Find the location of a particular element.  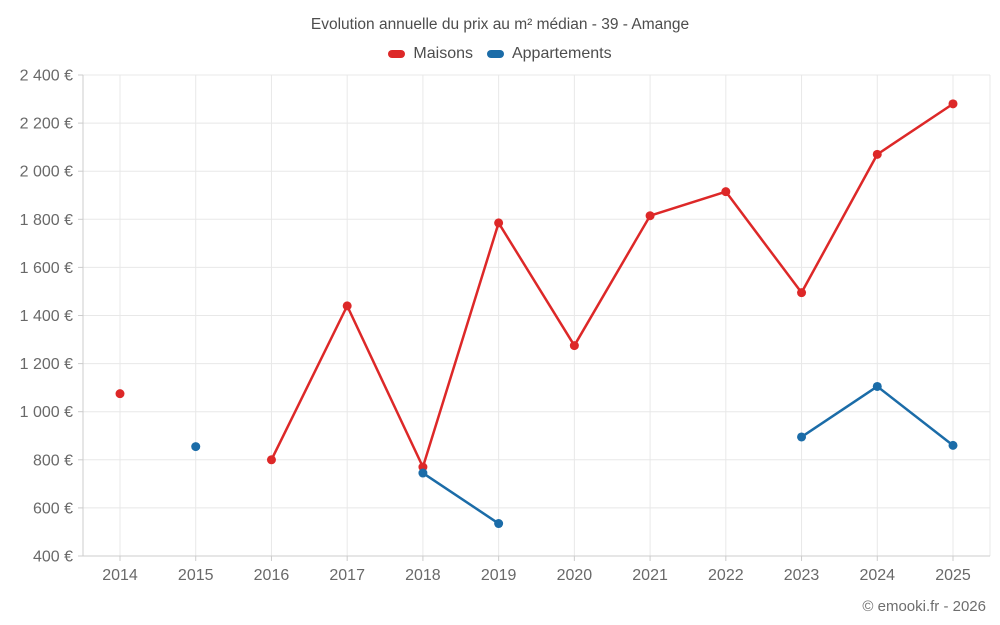

legend-item-maisons: Maisons is located at coordinates (430, 54).